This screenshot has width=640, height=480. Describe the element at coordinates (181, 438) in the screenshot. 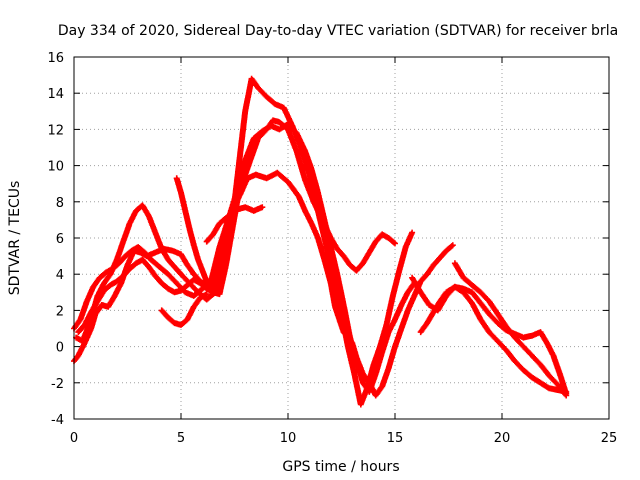

I see `x-tick-label: 5` at that location.